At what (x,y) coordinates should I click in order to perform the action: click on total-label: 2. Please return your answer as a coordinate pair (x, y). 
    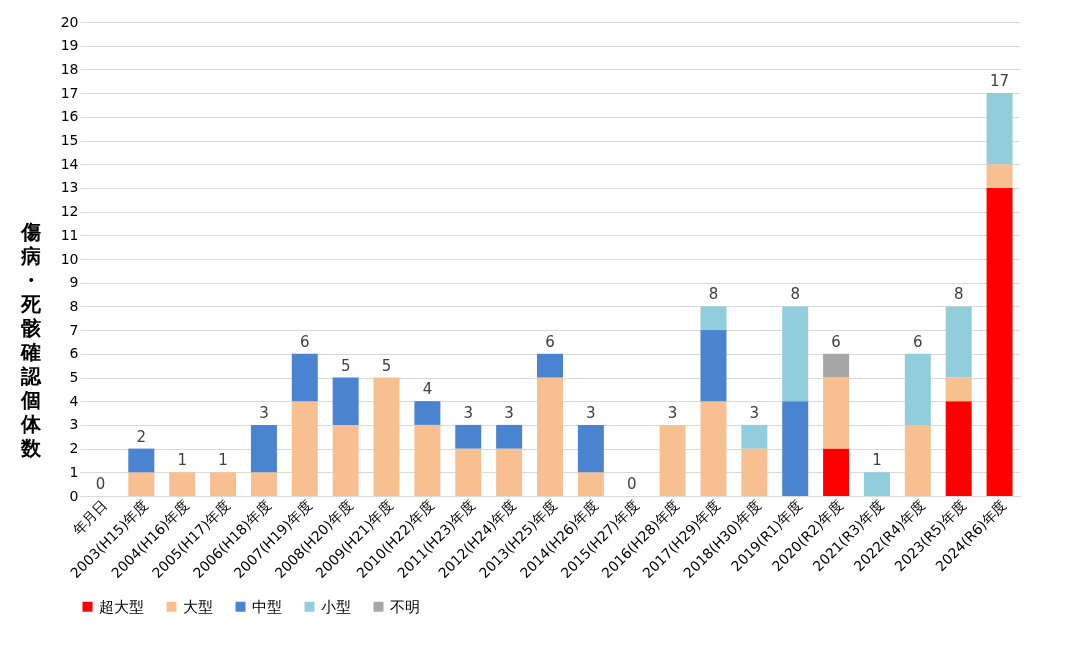
    Looking at the image, I should click on (141, 436).